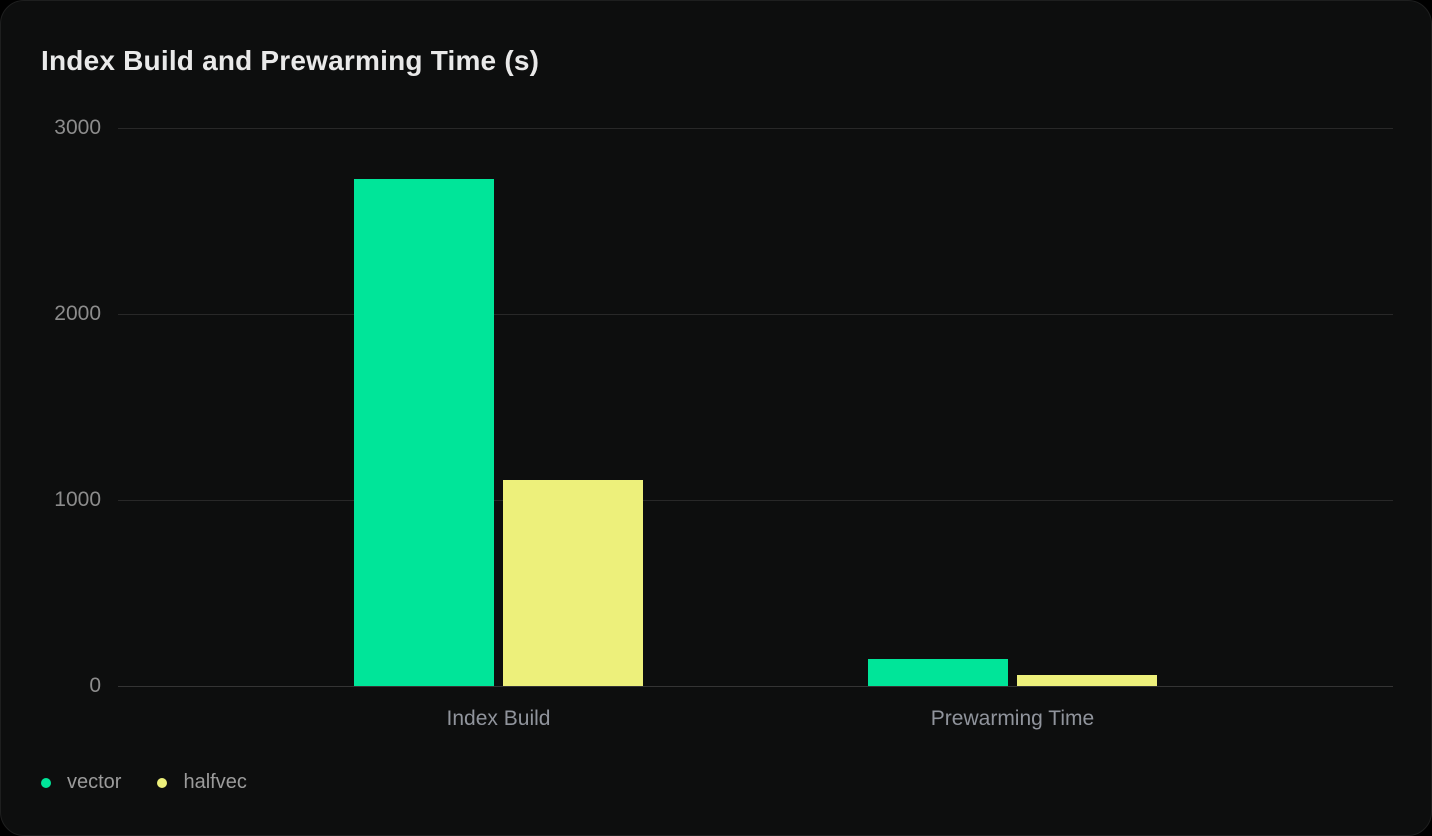 This screenshot has height=836, width=1432. What do you see at coordinates (424, 432) in the screenshot?
I see `bar-vector-index-build` at bounding box center [424, 432].